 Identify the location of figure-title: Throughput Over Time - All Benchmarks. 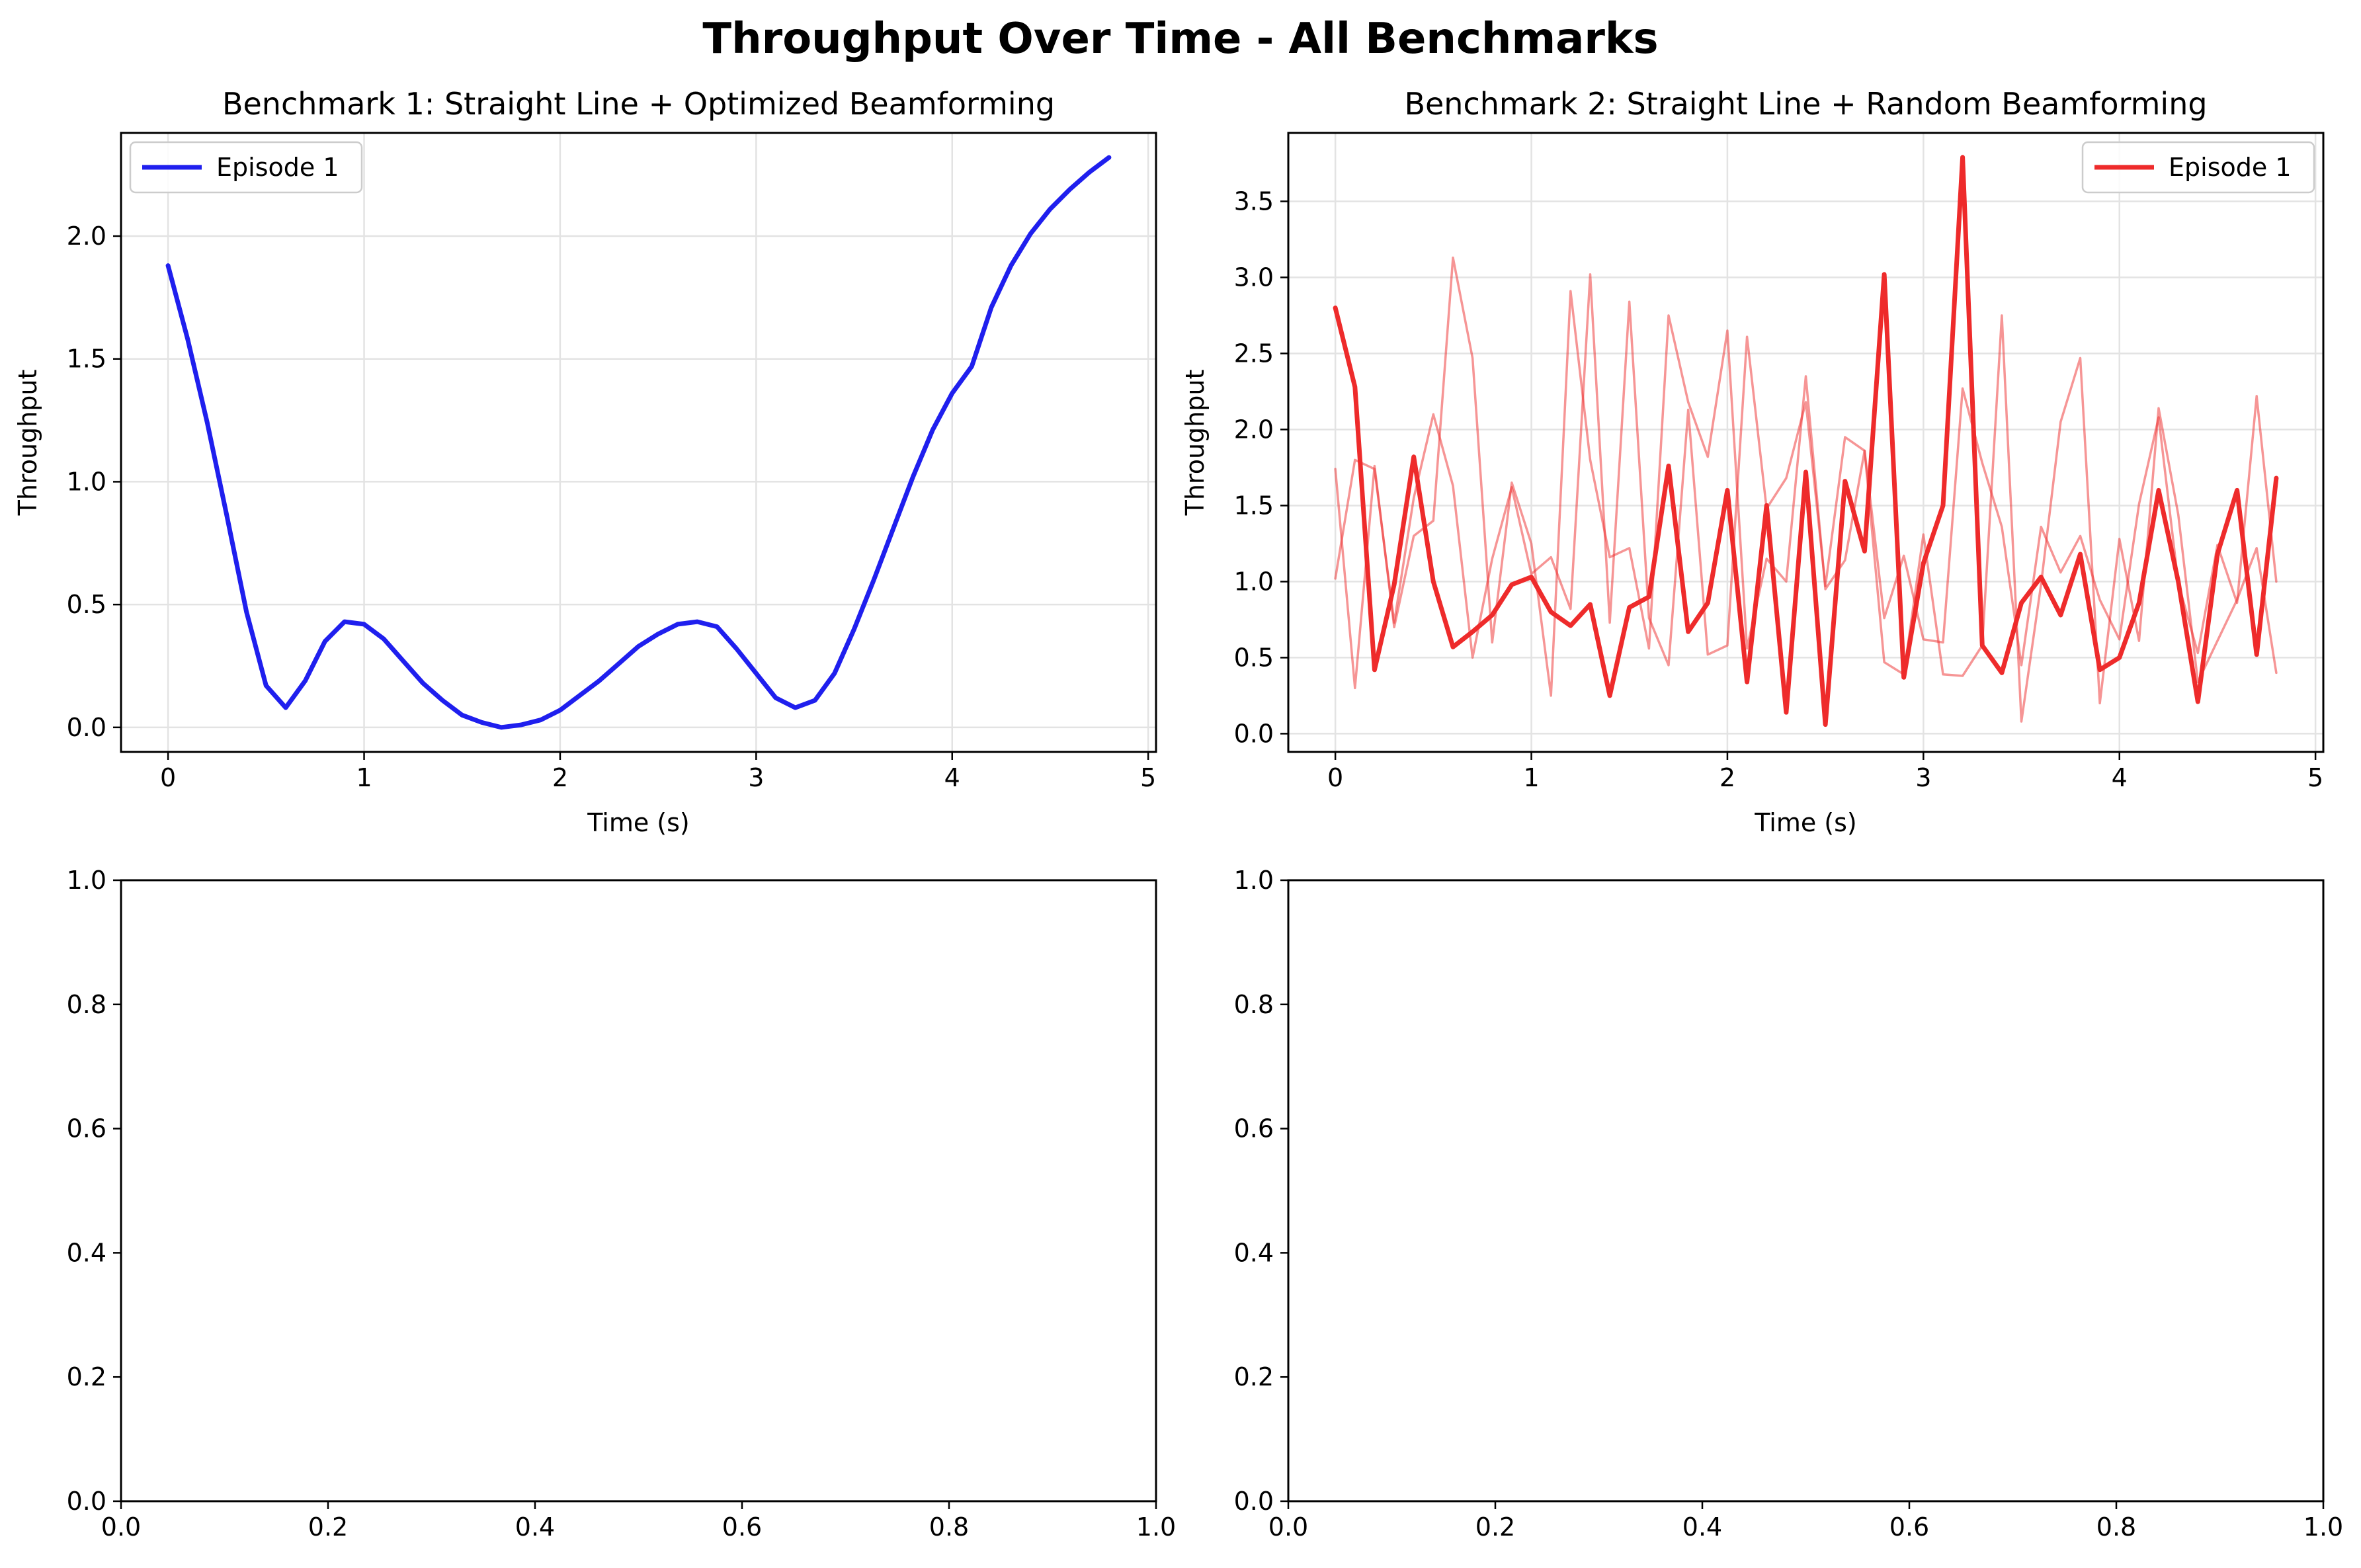
(1180, 39).